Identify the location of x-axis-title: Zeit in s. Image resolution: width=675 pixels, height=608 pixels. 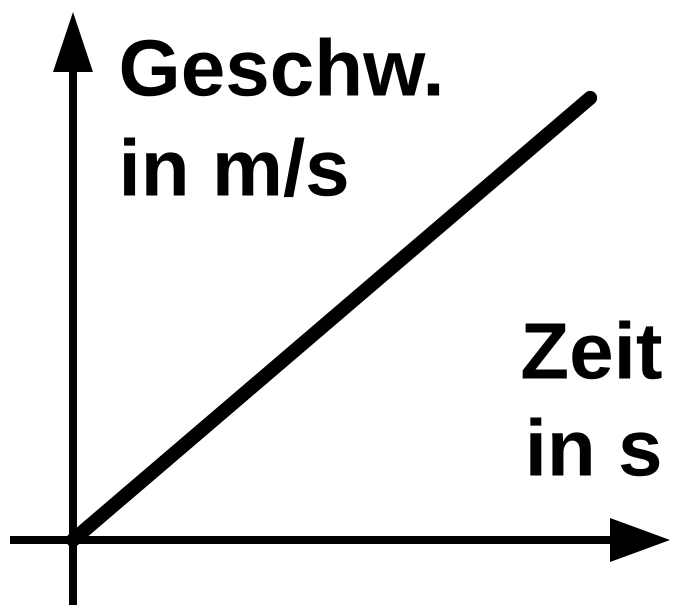
(591, 399).